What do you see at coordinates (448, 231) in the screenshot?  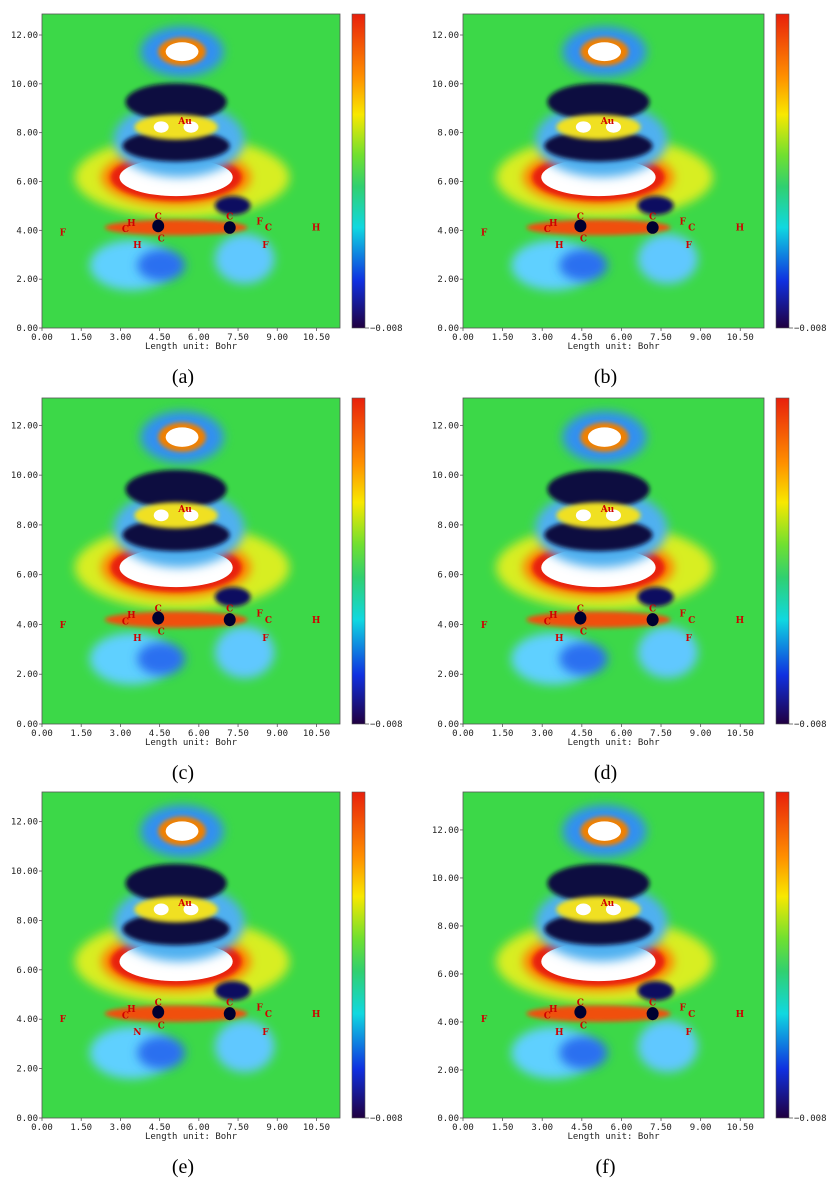 I see `y-tick-label: 4.00` at bounding box center [448, 231].